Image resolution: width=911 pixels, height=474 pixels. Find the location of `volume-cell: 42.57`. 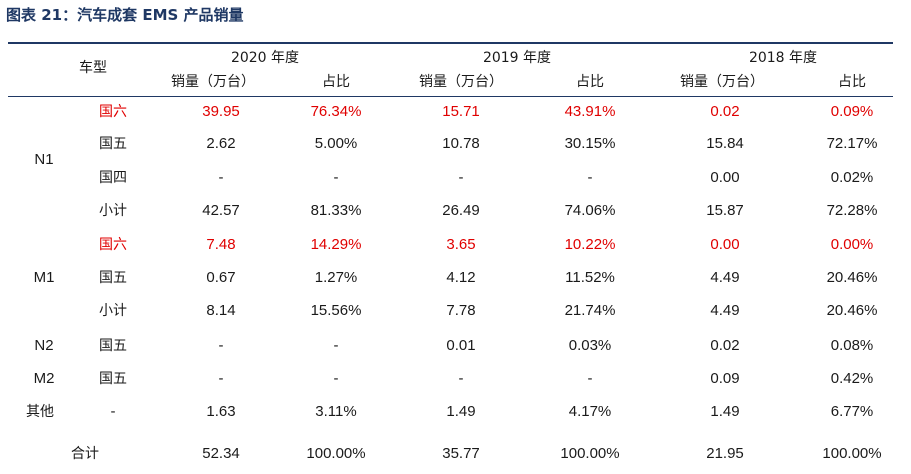

volume-cell: 42.57 is located at coordinates (221, 210).